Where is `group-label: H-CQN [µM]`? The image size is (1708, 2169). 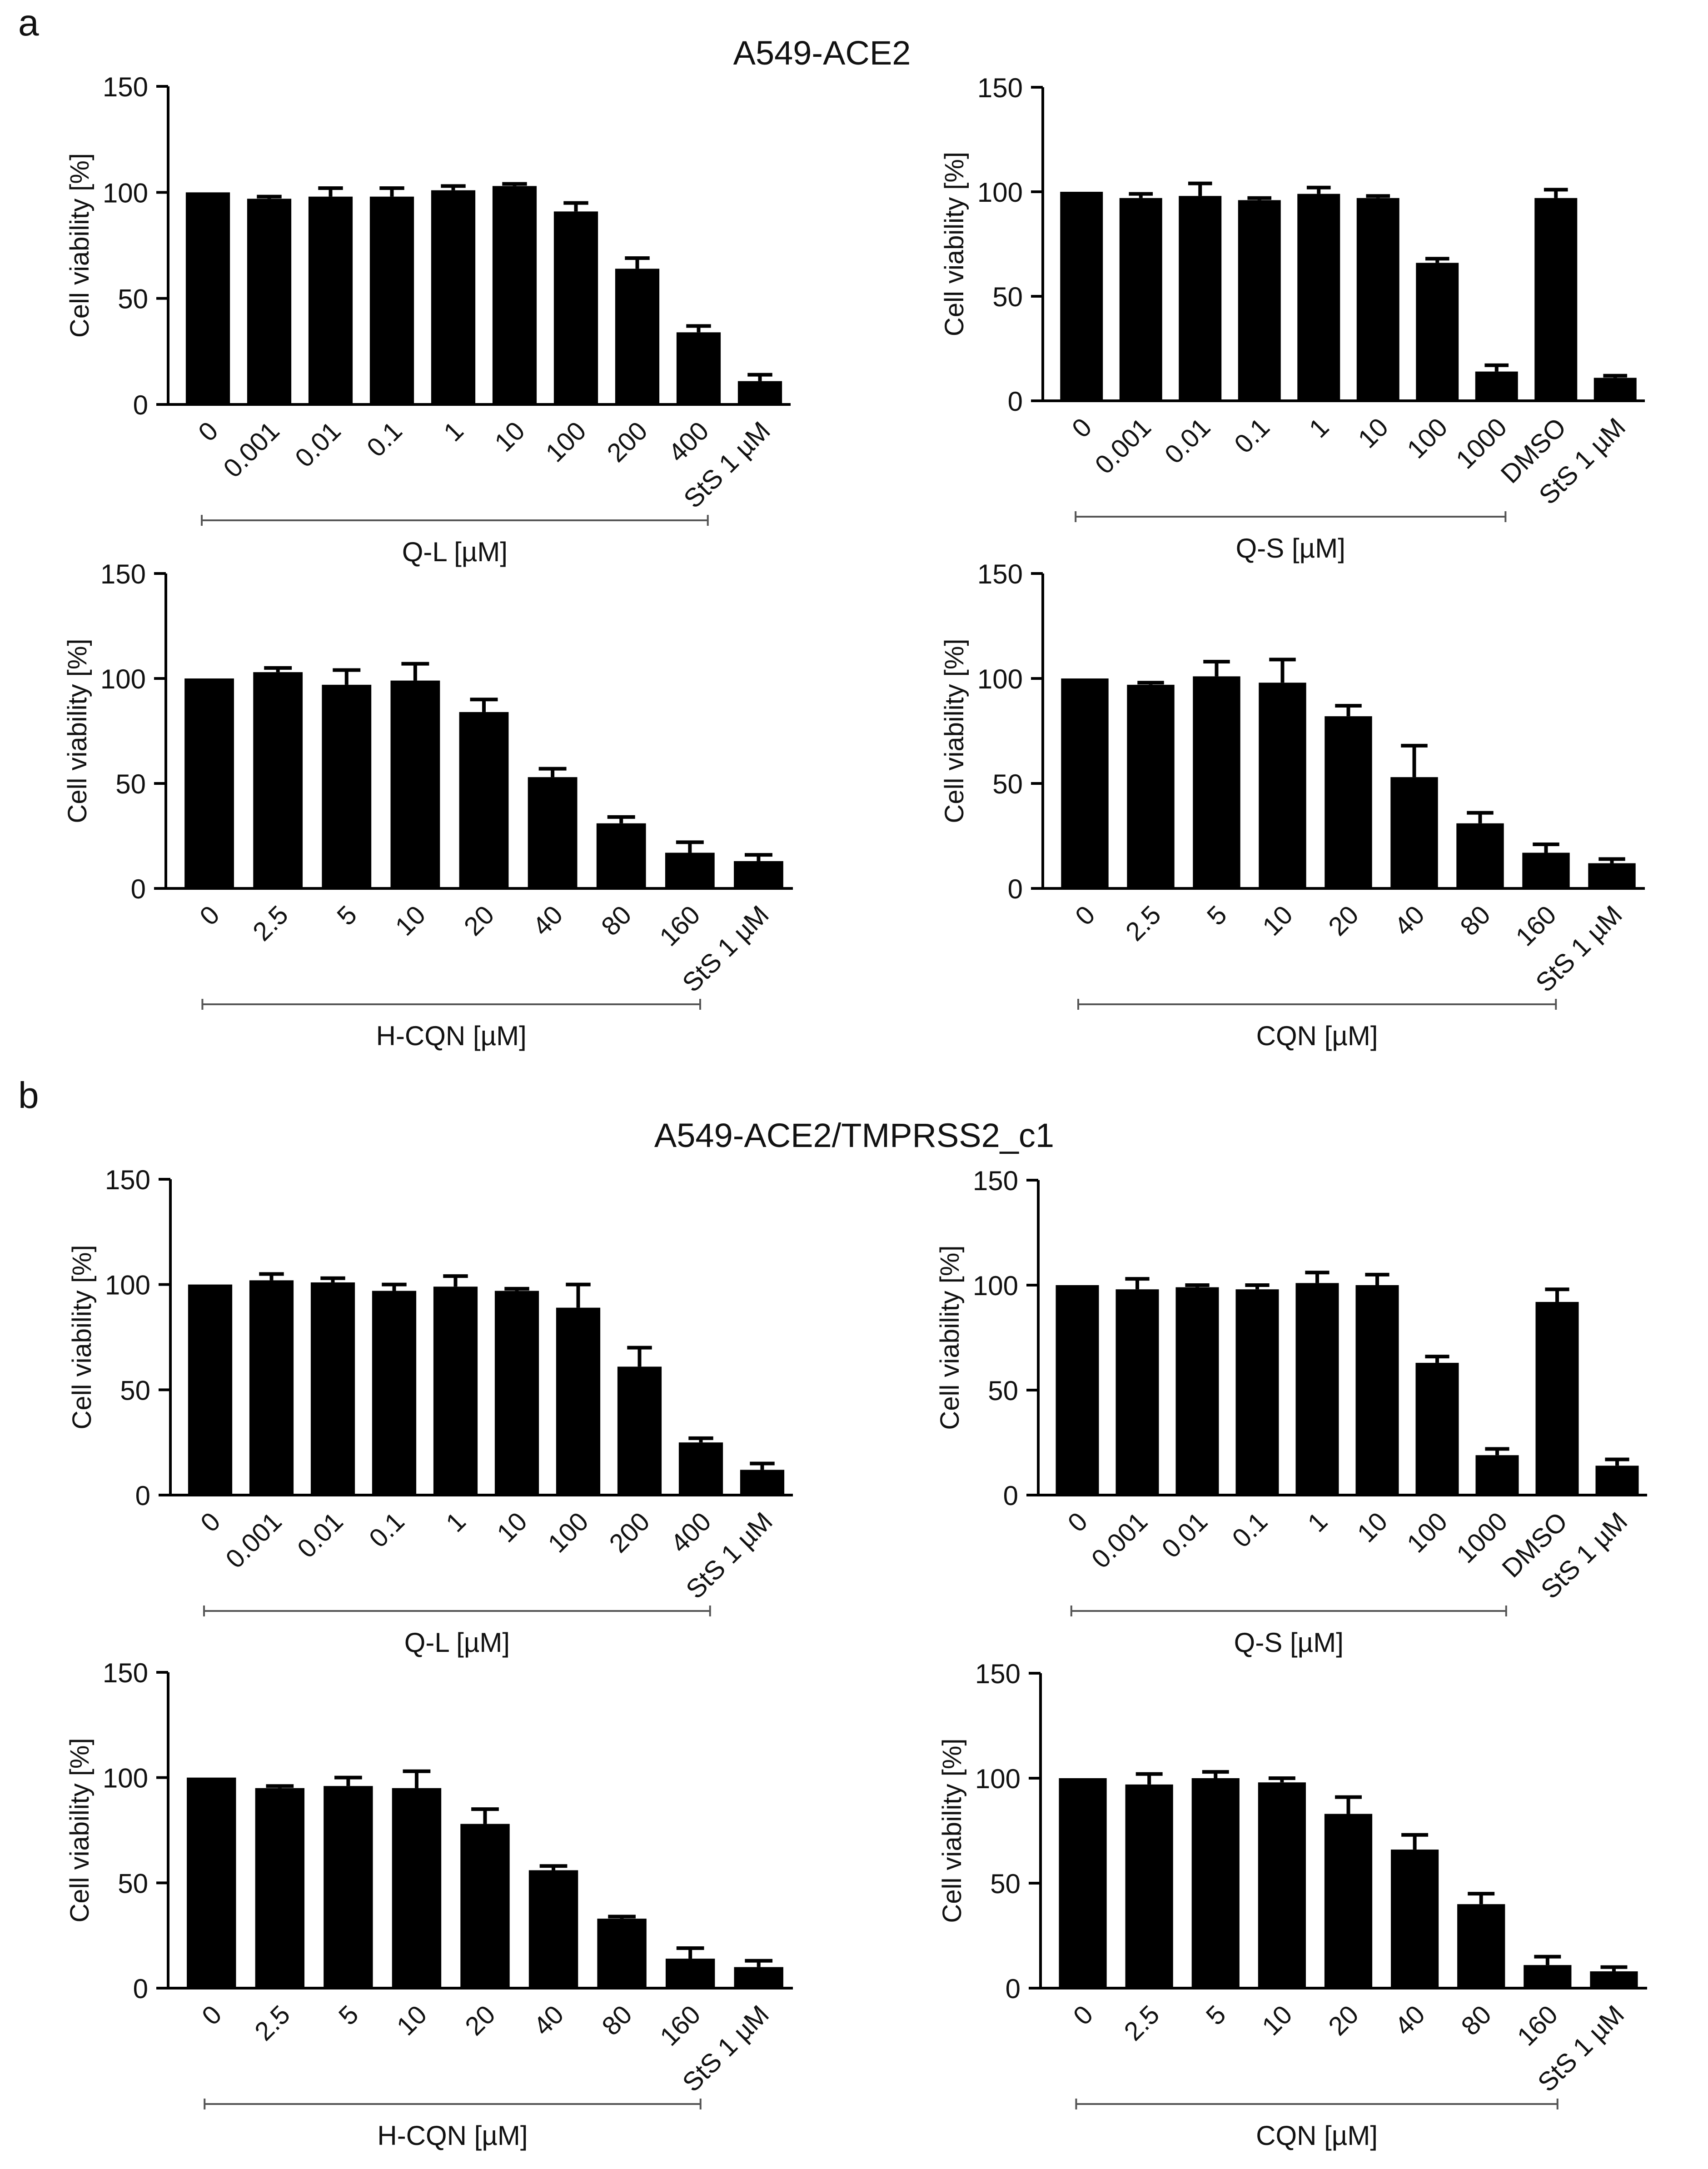 group-label: H-CQN [µM] is located at coordinates (452, 1036).